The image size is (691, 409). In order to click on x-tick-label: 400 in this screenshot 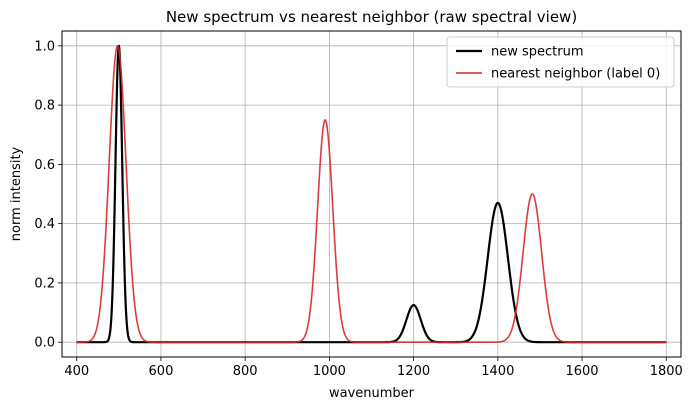, I will do `click(76, 371)`.